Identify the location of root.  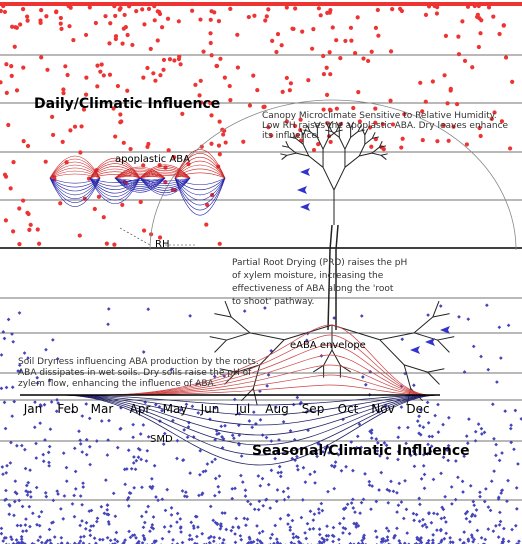
(416, 368).